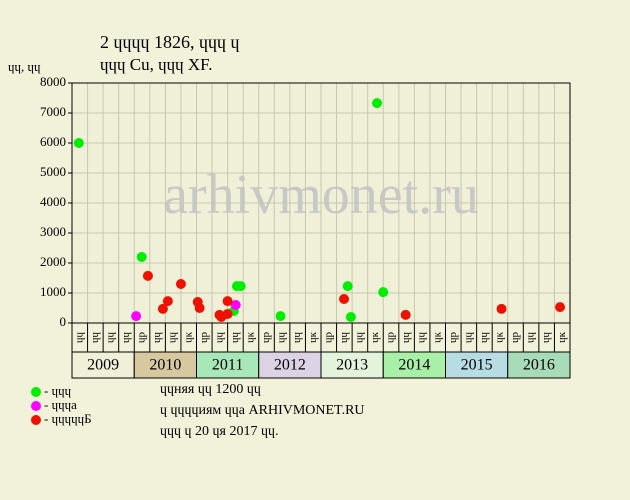  I want to click on year-label: 2013, so click(352, 365).